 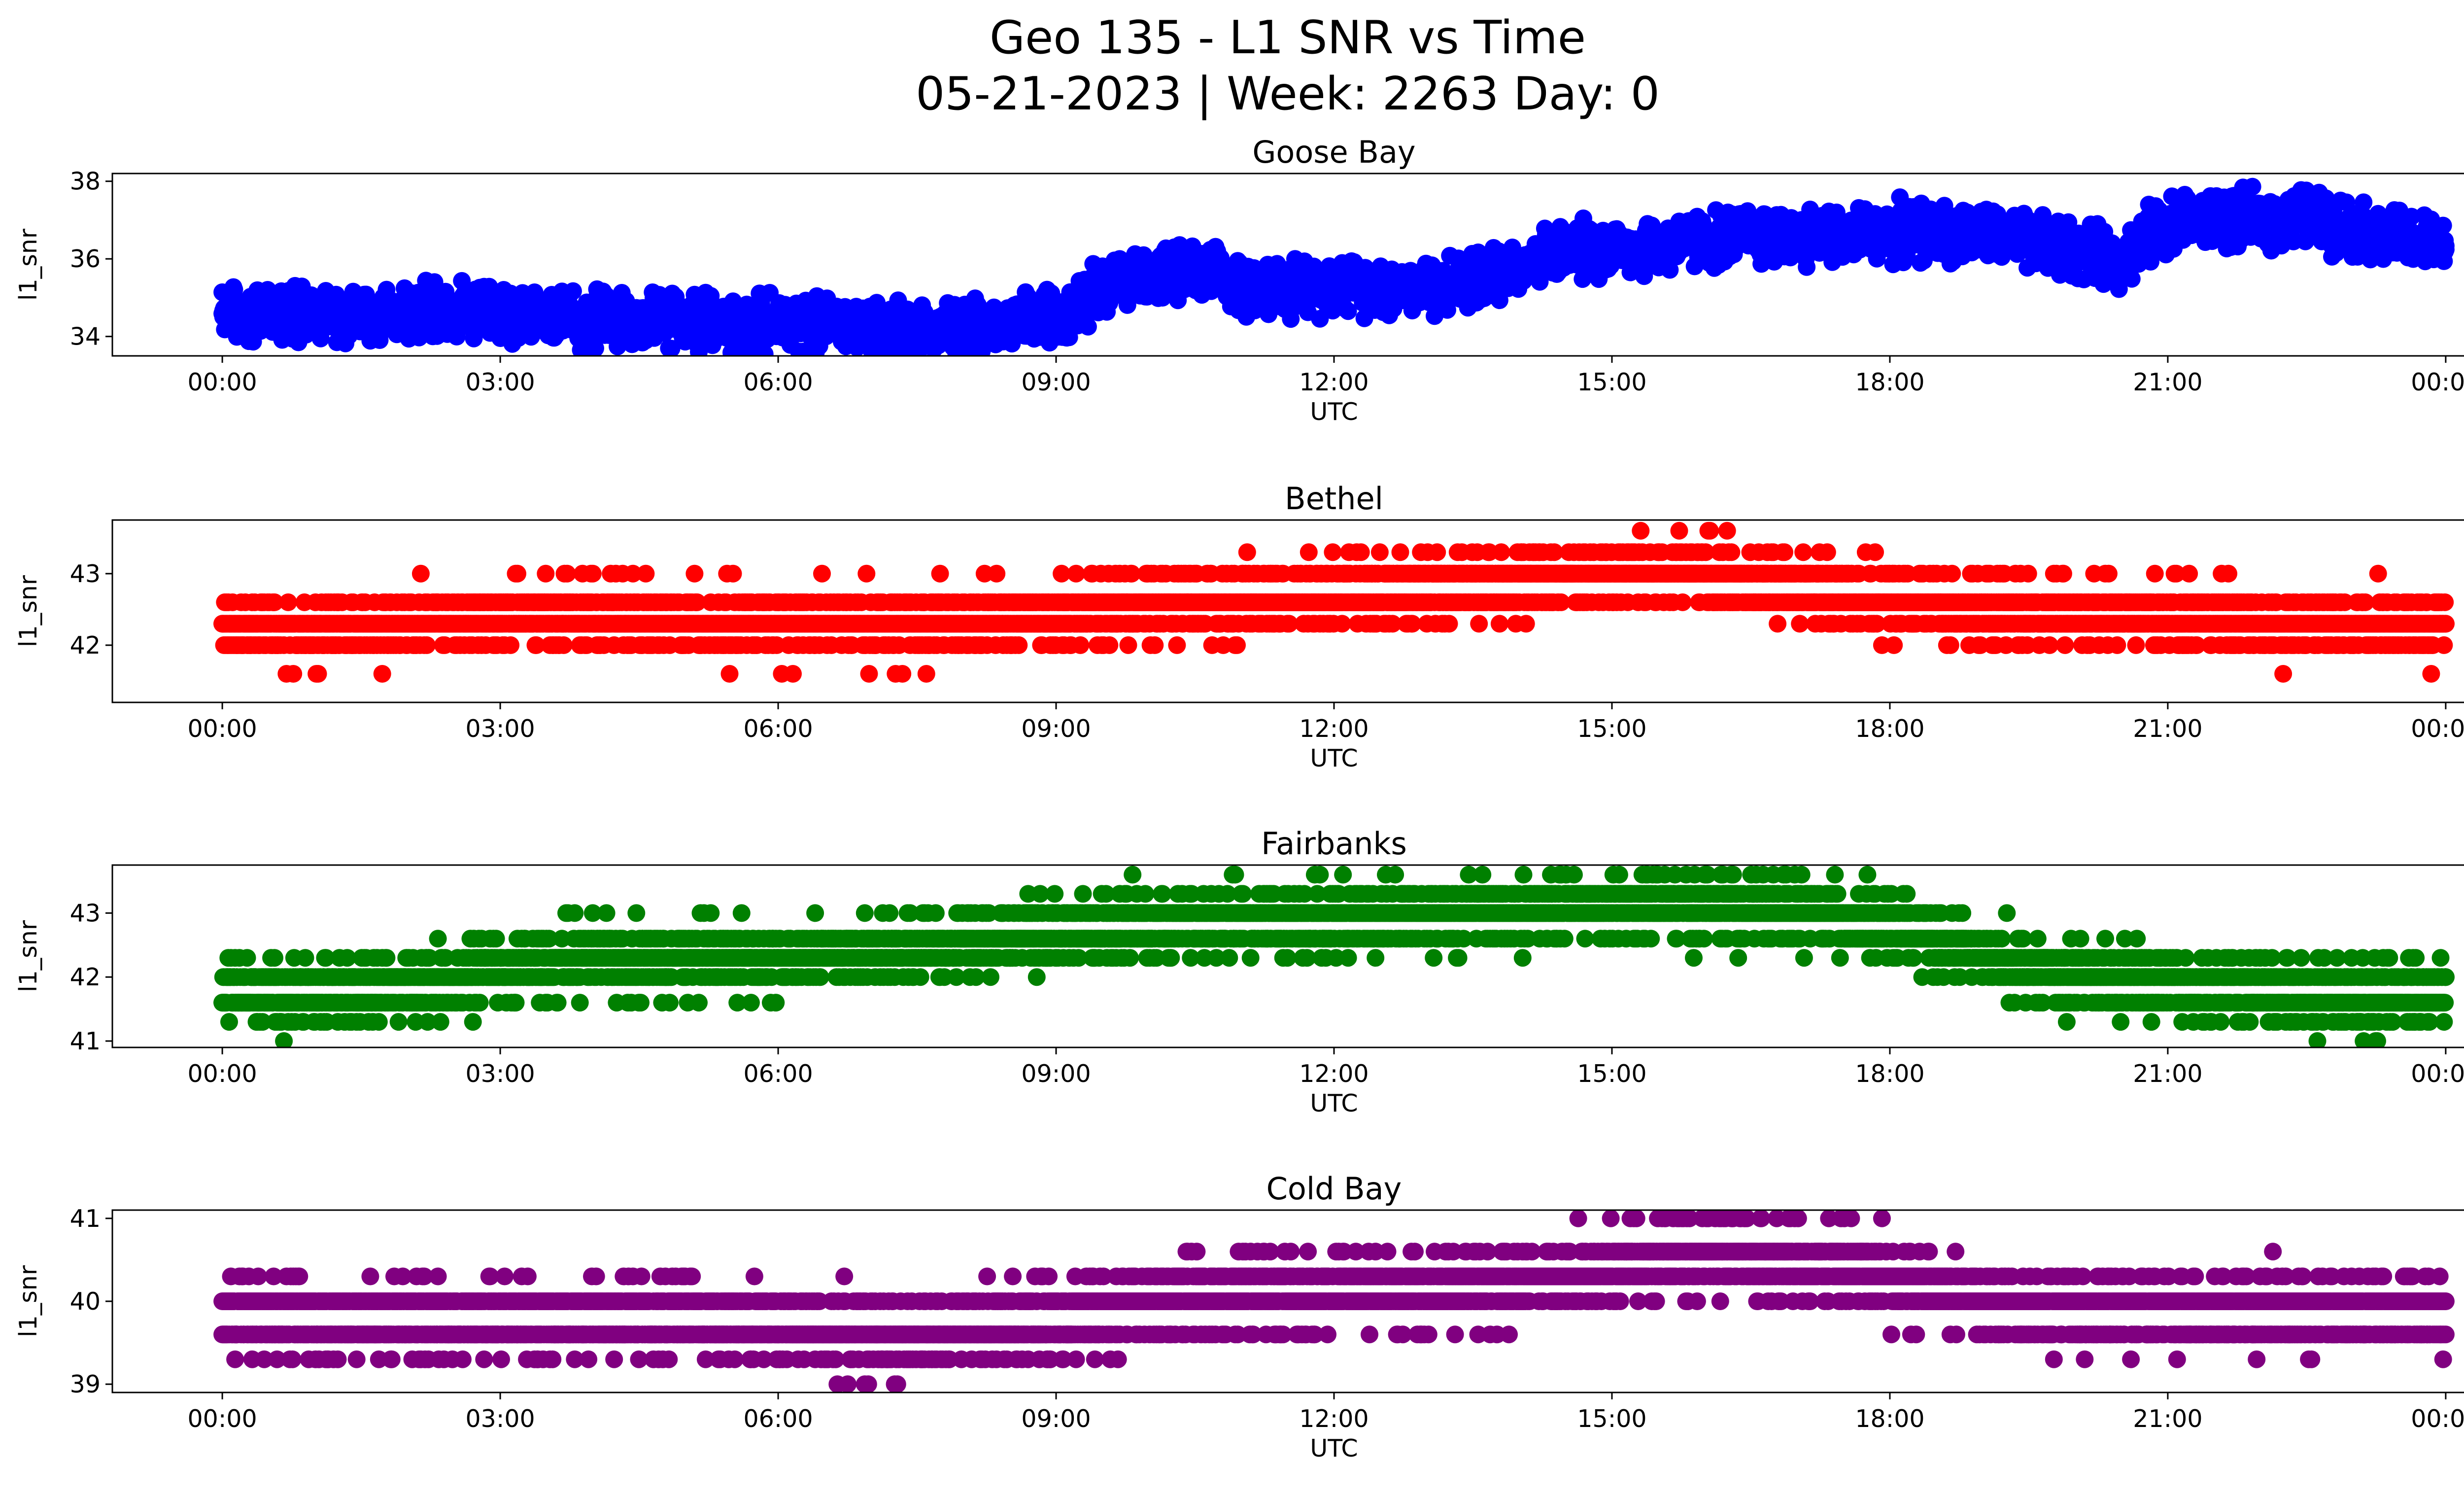 What do you see at coordinates (1333, 152) in the screenshot?
I see `subplot-title: Goose Bay` at bounding box center [1333, 152].